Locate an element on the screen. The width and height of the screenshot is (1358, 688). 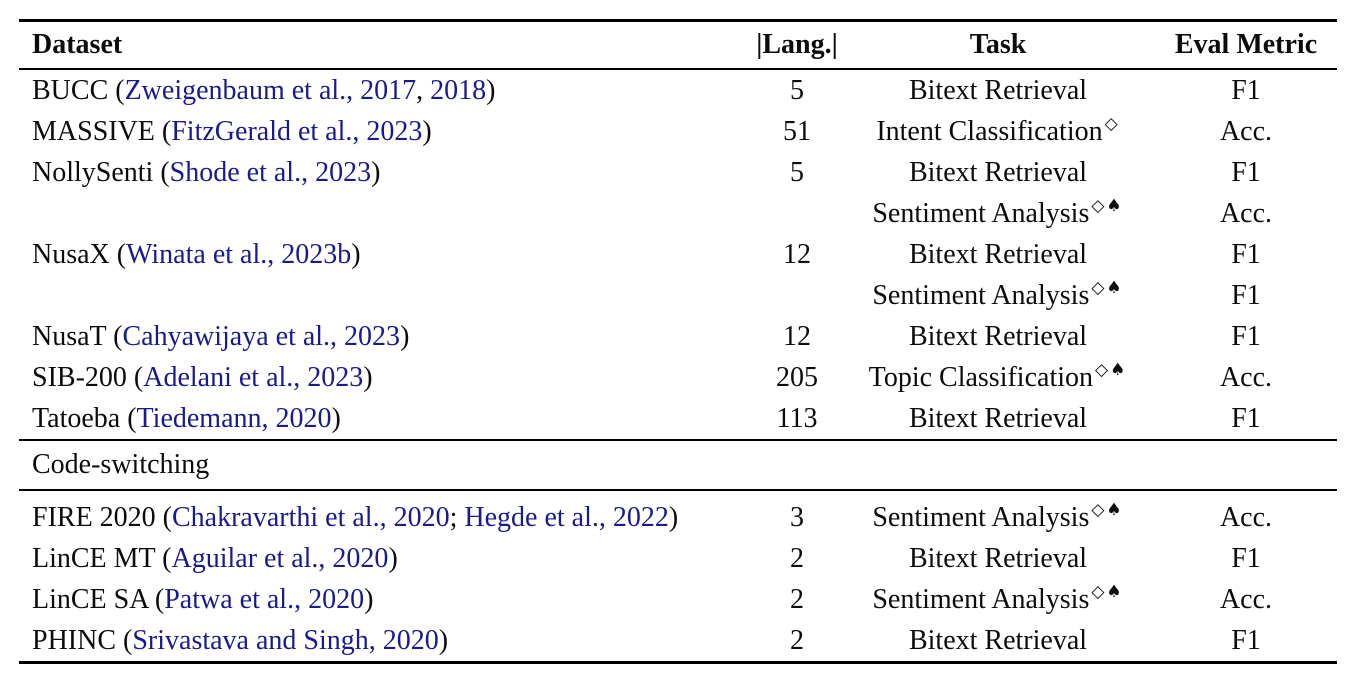
citation-link: Chakravarthi et al., 2020 is located at coordinates (311, 518).